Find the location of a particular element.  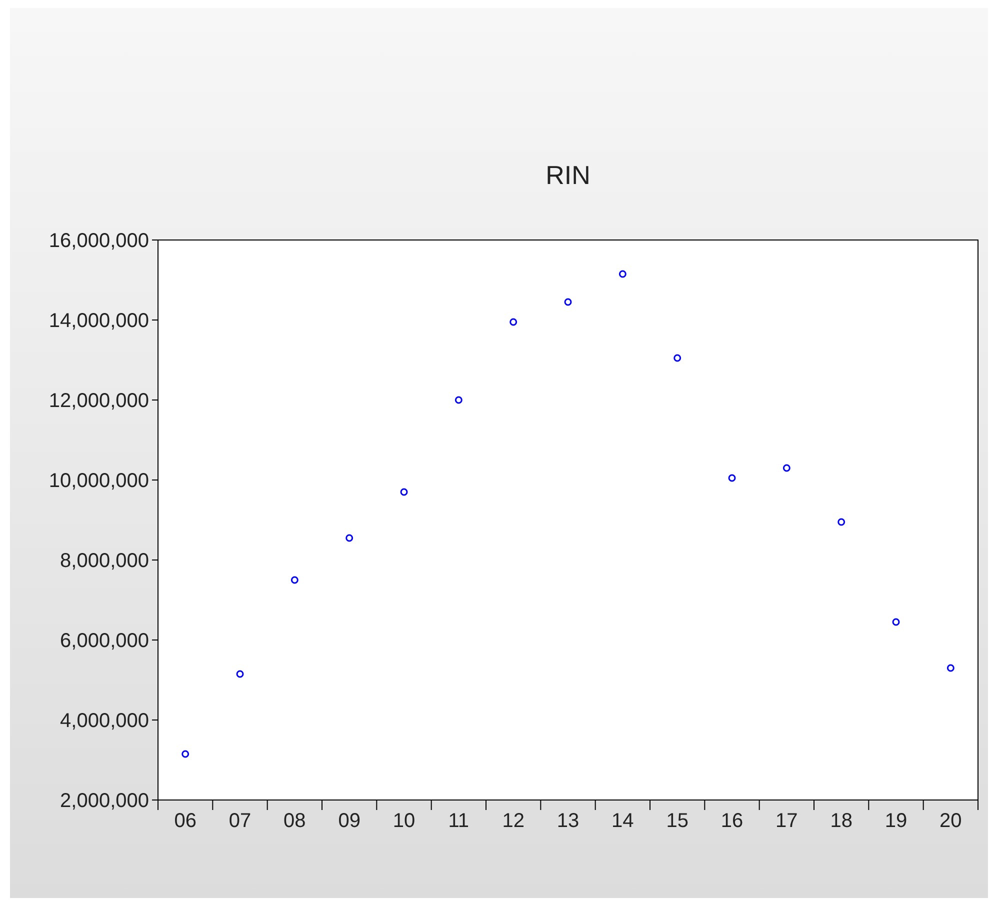

x-tick-label: 13 is located at coordinates (568, 821).